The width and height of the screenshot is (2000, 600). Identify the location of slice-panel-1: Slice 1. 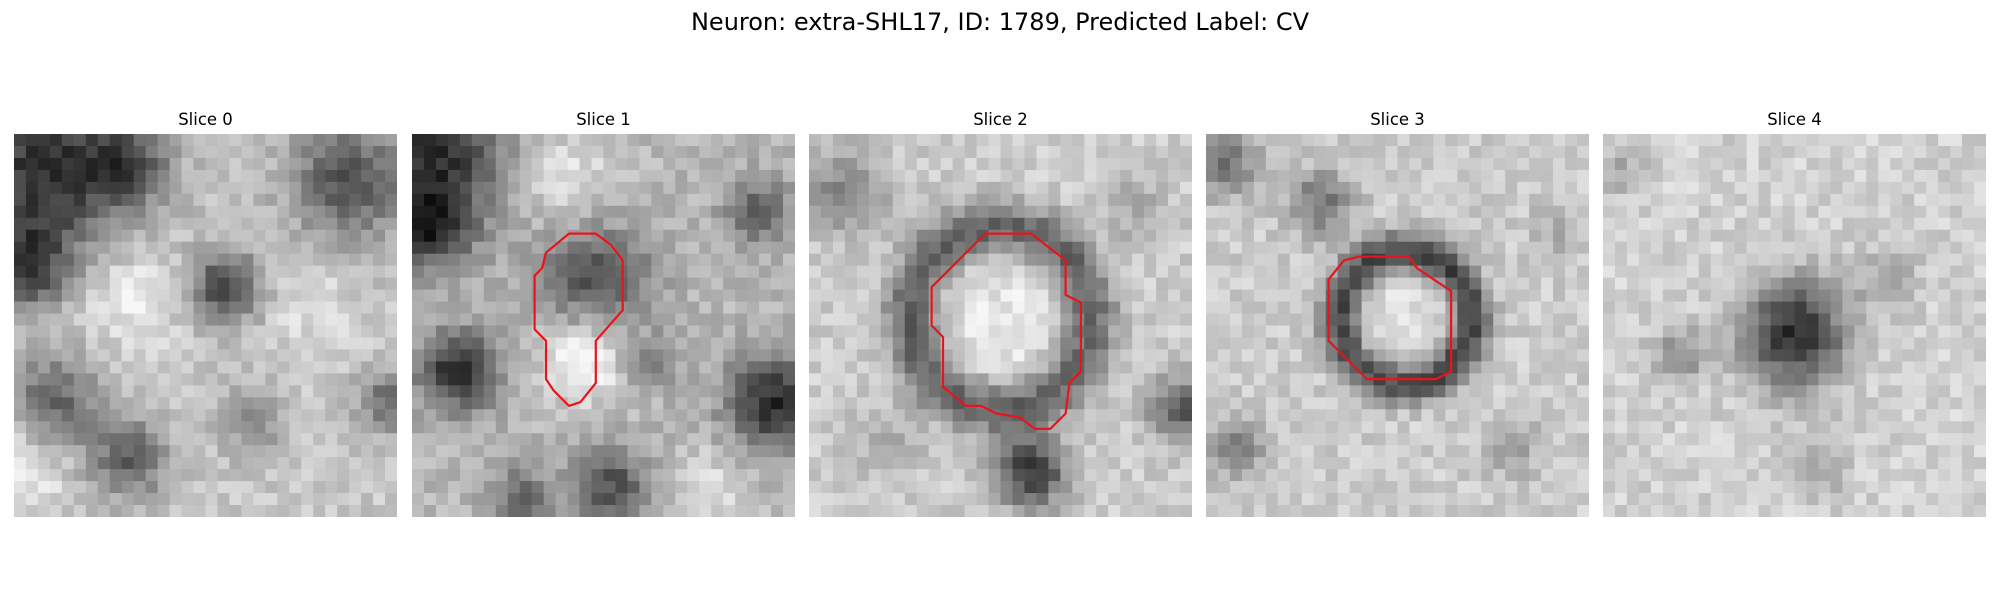
(603, 313).